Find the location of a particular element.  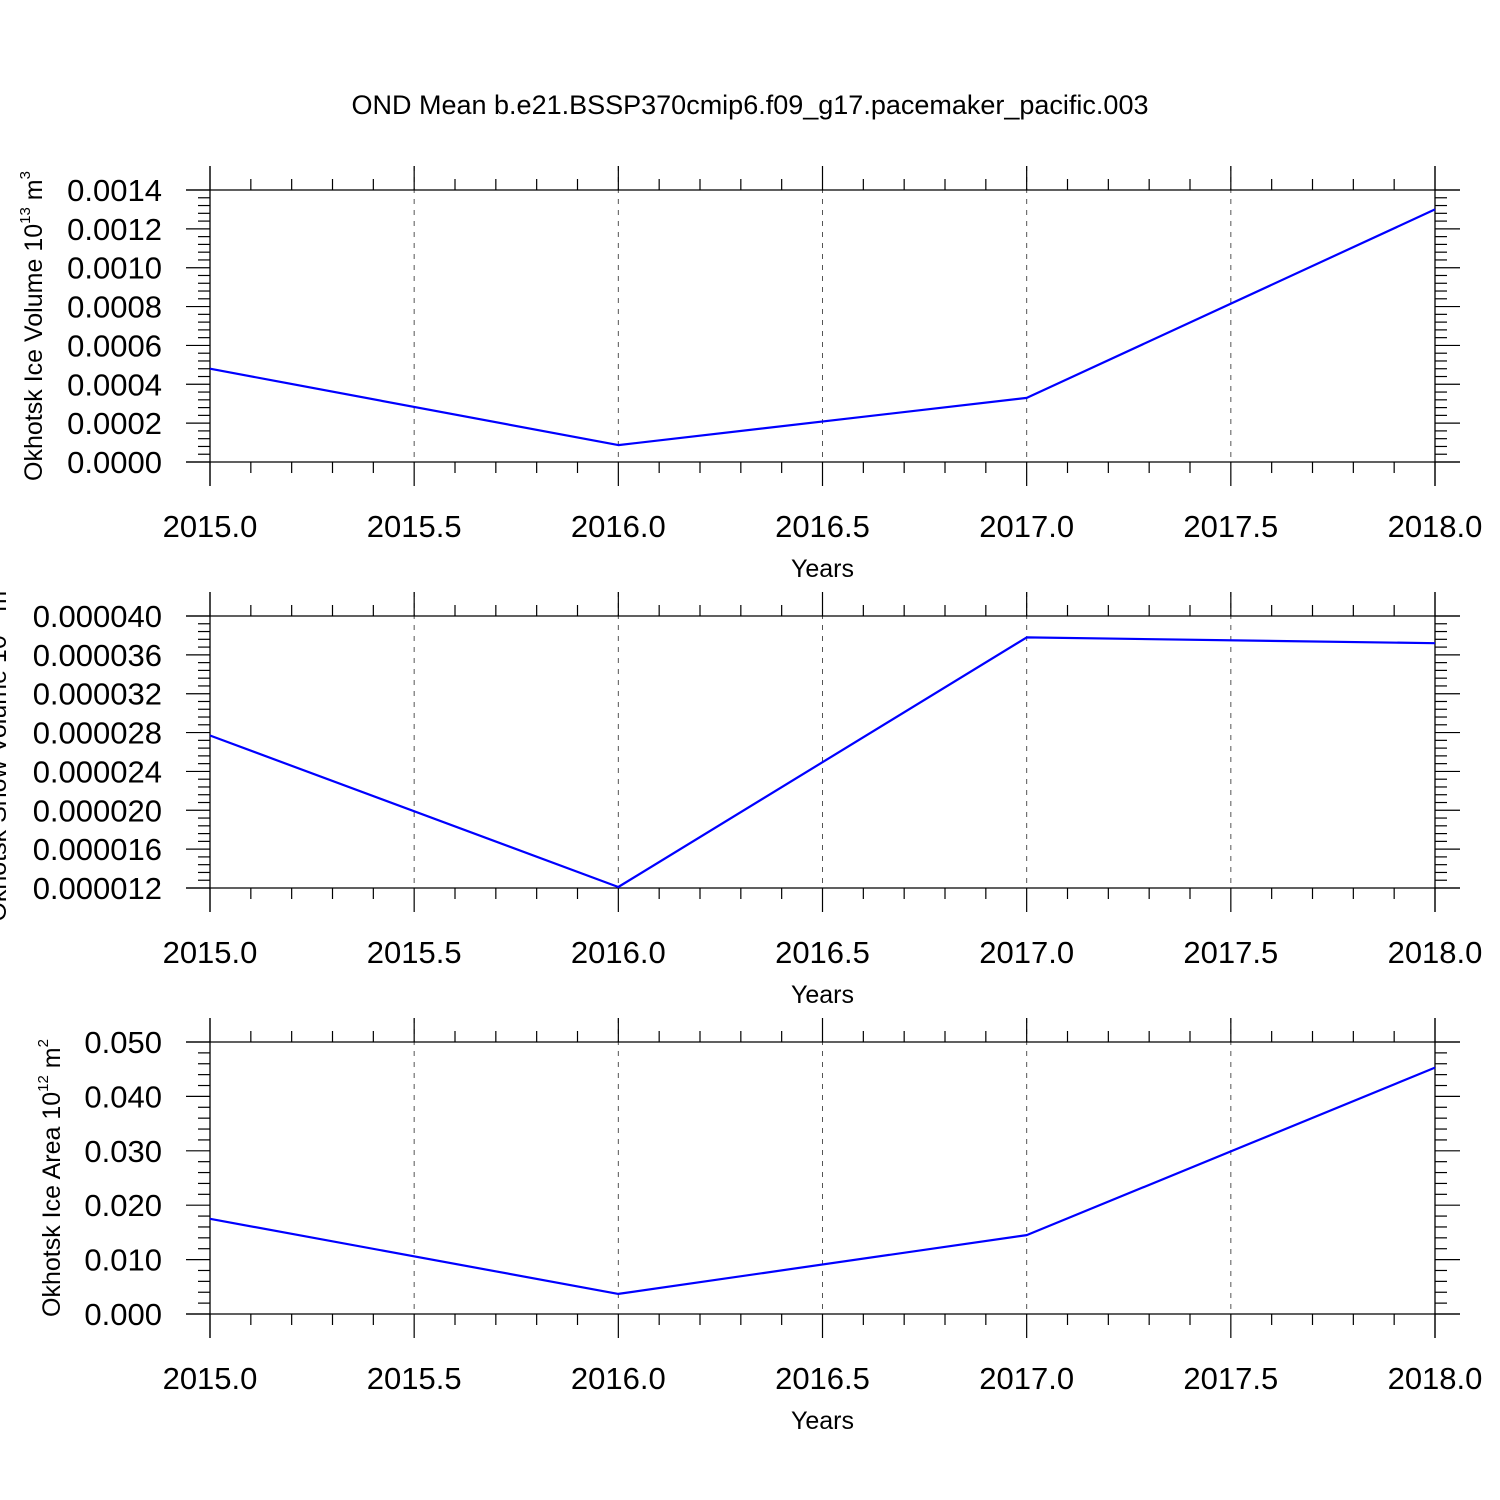

y-tick-label: 0.000 is located at coordinates (123, 1314).